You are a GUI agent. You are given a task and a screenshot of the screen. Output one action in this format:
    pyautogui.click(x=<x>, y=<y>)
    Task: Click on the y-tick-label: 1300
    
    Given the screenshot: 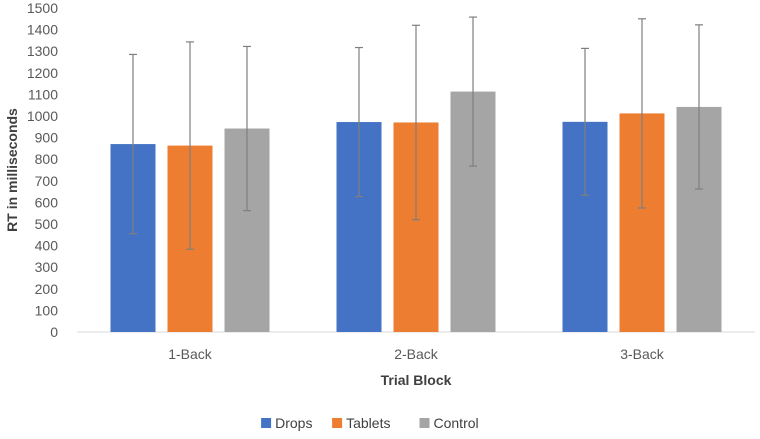 What is the action you would take?
    pyautogui.click(x=42, y=51)
    